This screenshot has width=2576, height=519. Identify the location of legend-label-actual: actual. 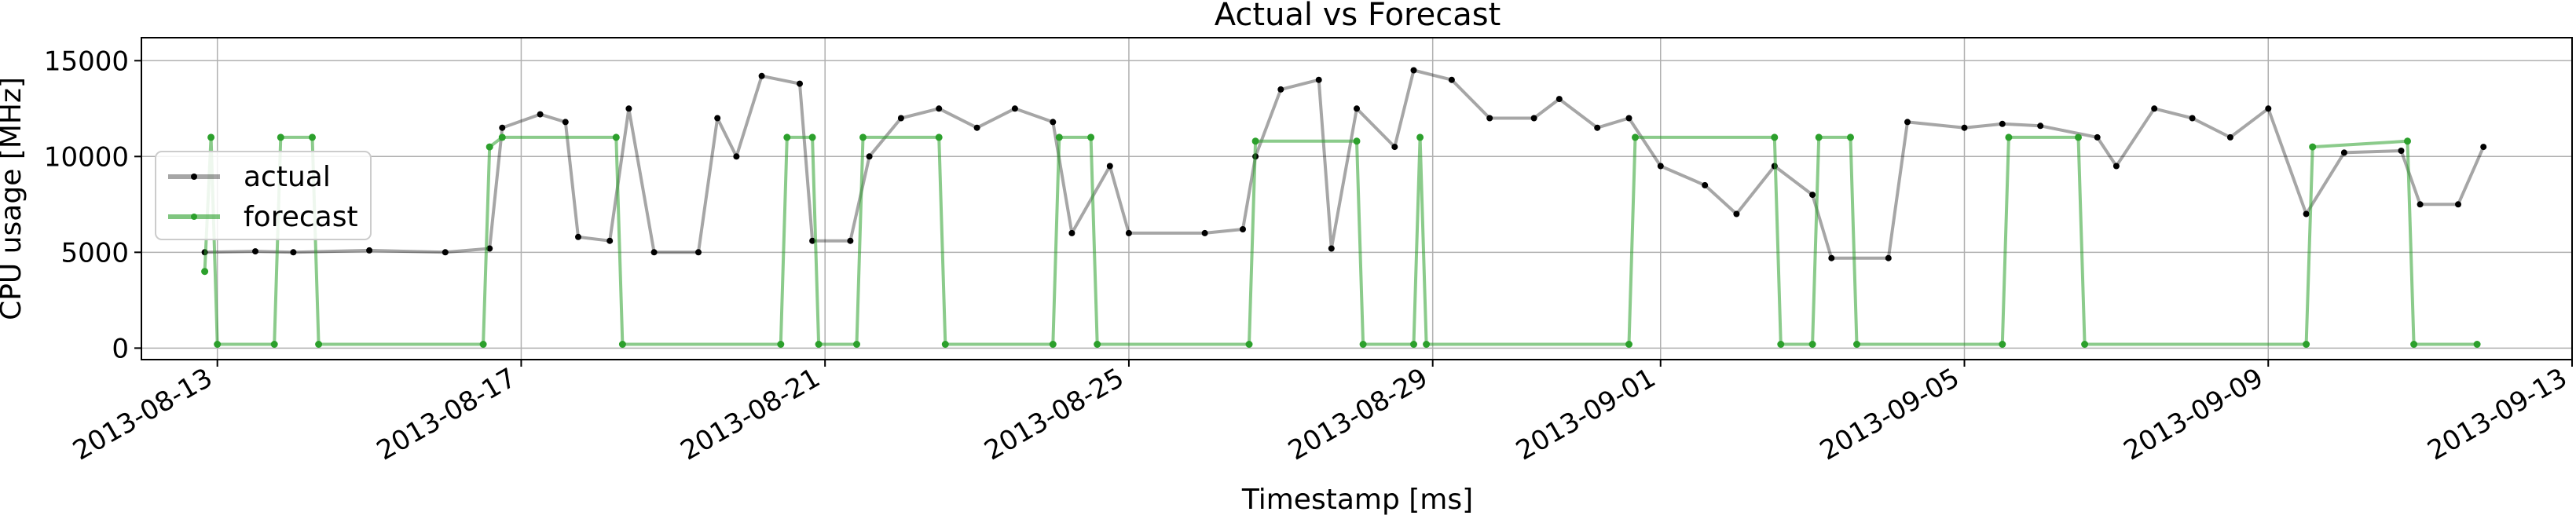
(287, 177).